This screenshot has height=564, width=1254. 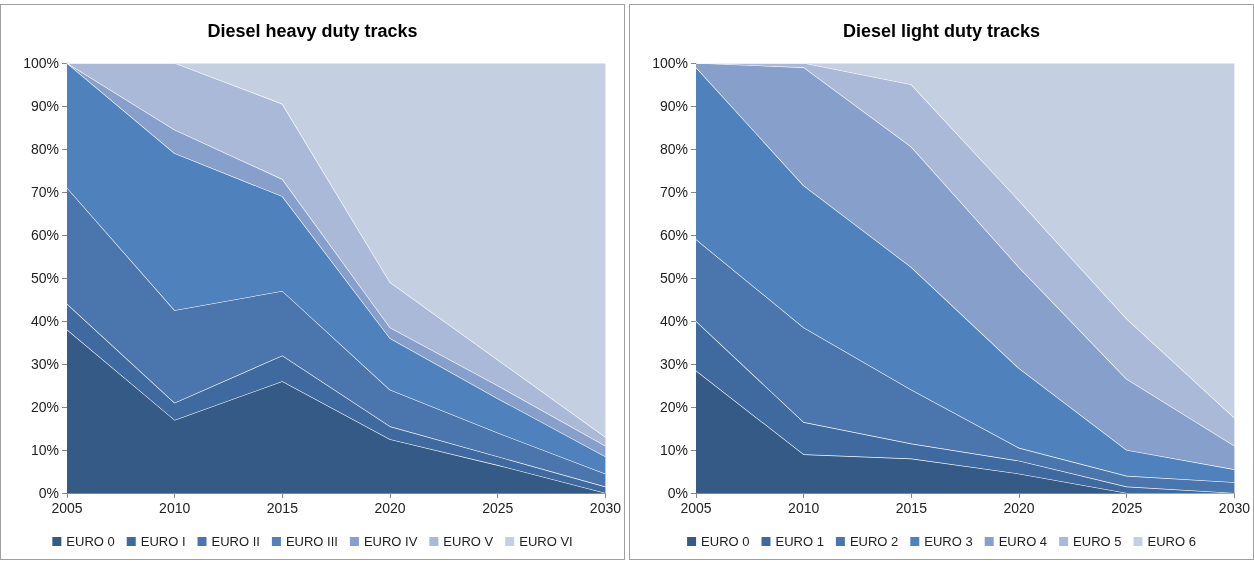 What do you see at coordinates (311, 541) in the screenshot?
I see `legend-label: EURO III` at bounding box center [311, 541].